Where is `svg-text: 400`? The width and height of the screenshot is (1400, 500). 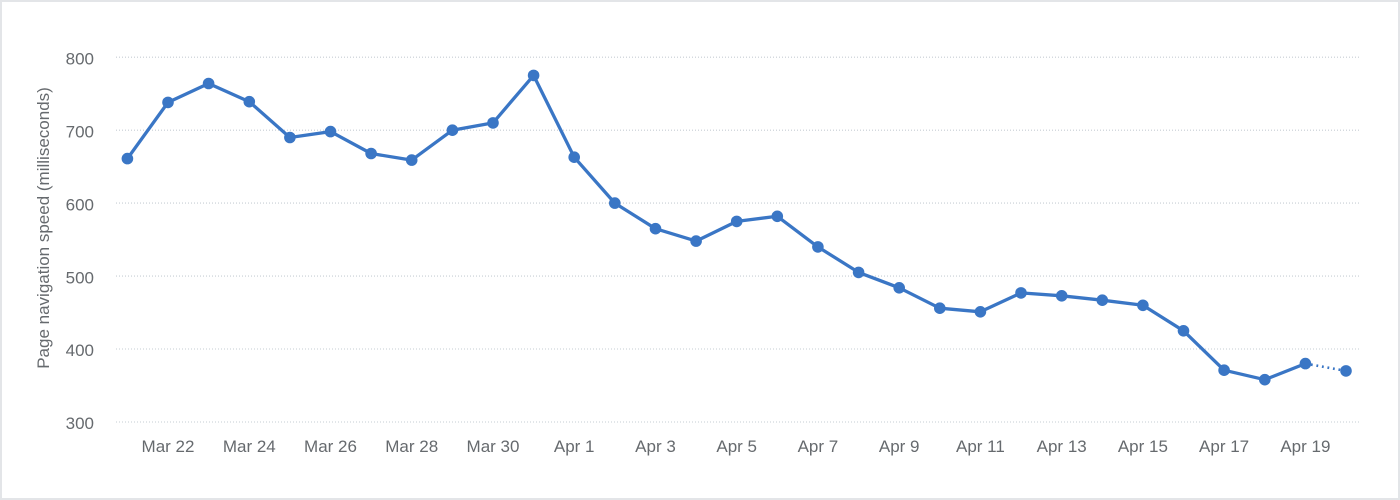
svg-text: 400 is located at coordinates (80, 350).